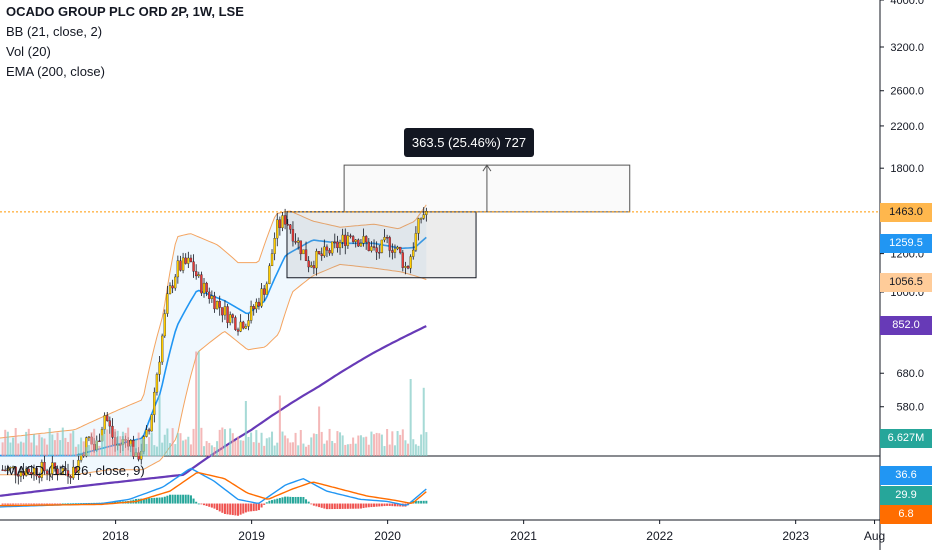 The width and height of the screenshot is (932, 555). Describe the element at coordinates (906, 475) in the screenshot. I see `macd-badge: 36.6` at that location.